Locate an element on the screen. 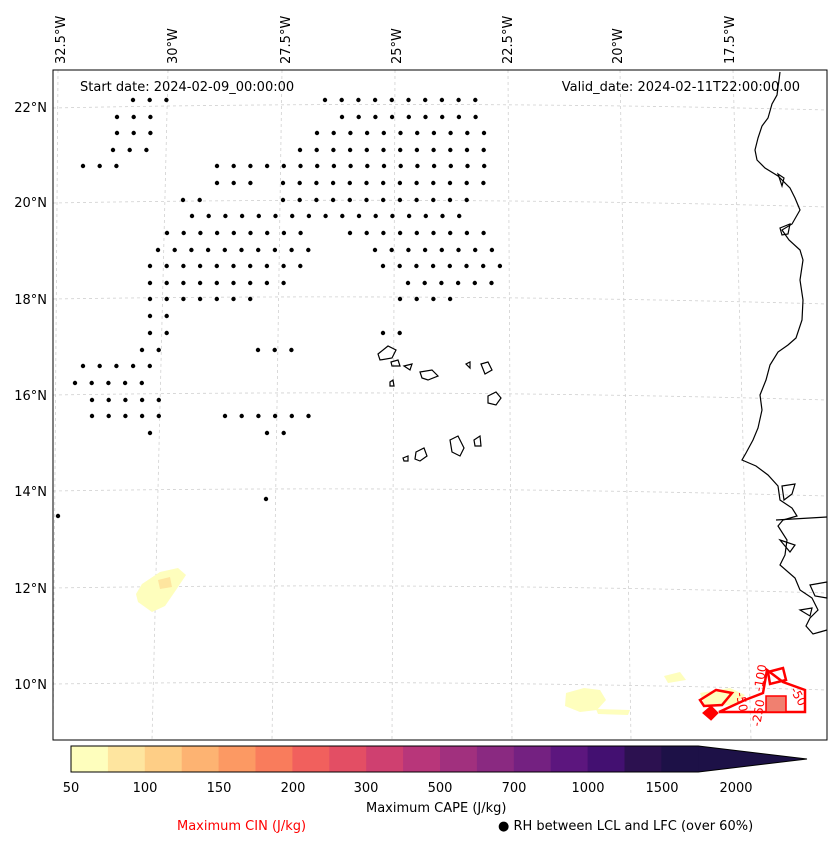 The width and height of the screenshot is (837, 845). colorbar-title: Maximum CAPE (J/kg) is located at coordinates (436, 808).